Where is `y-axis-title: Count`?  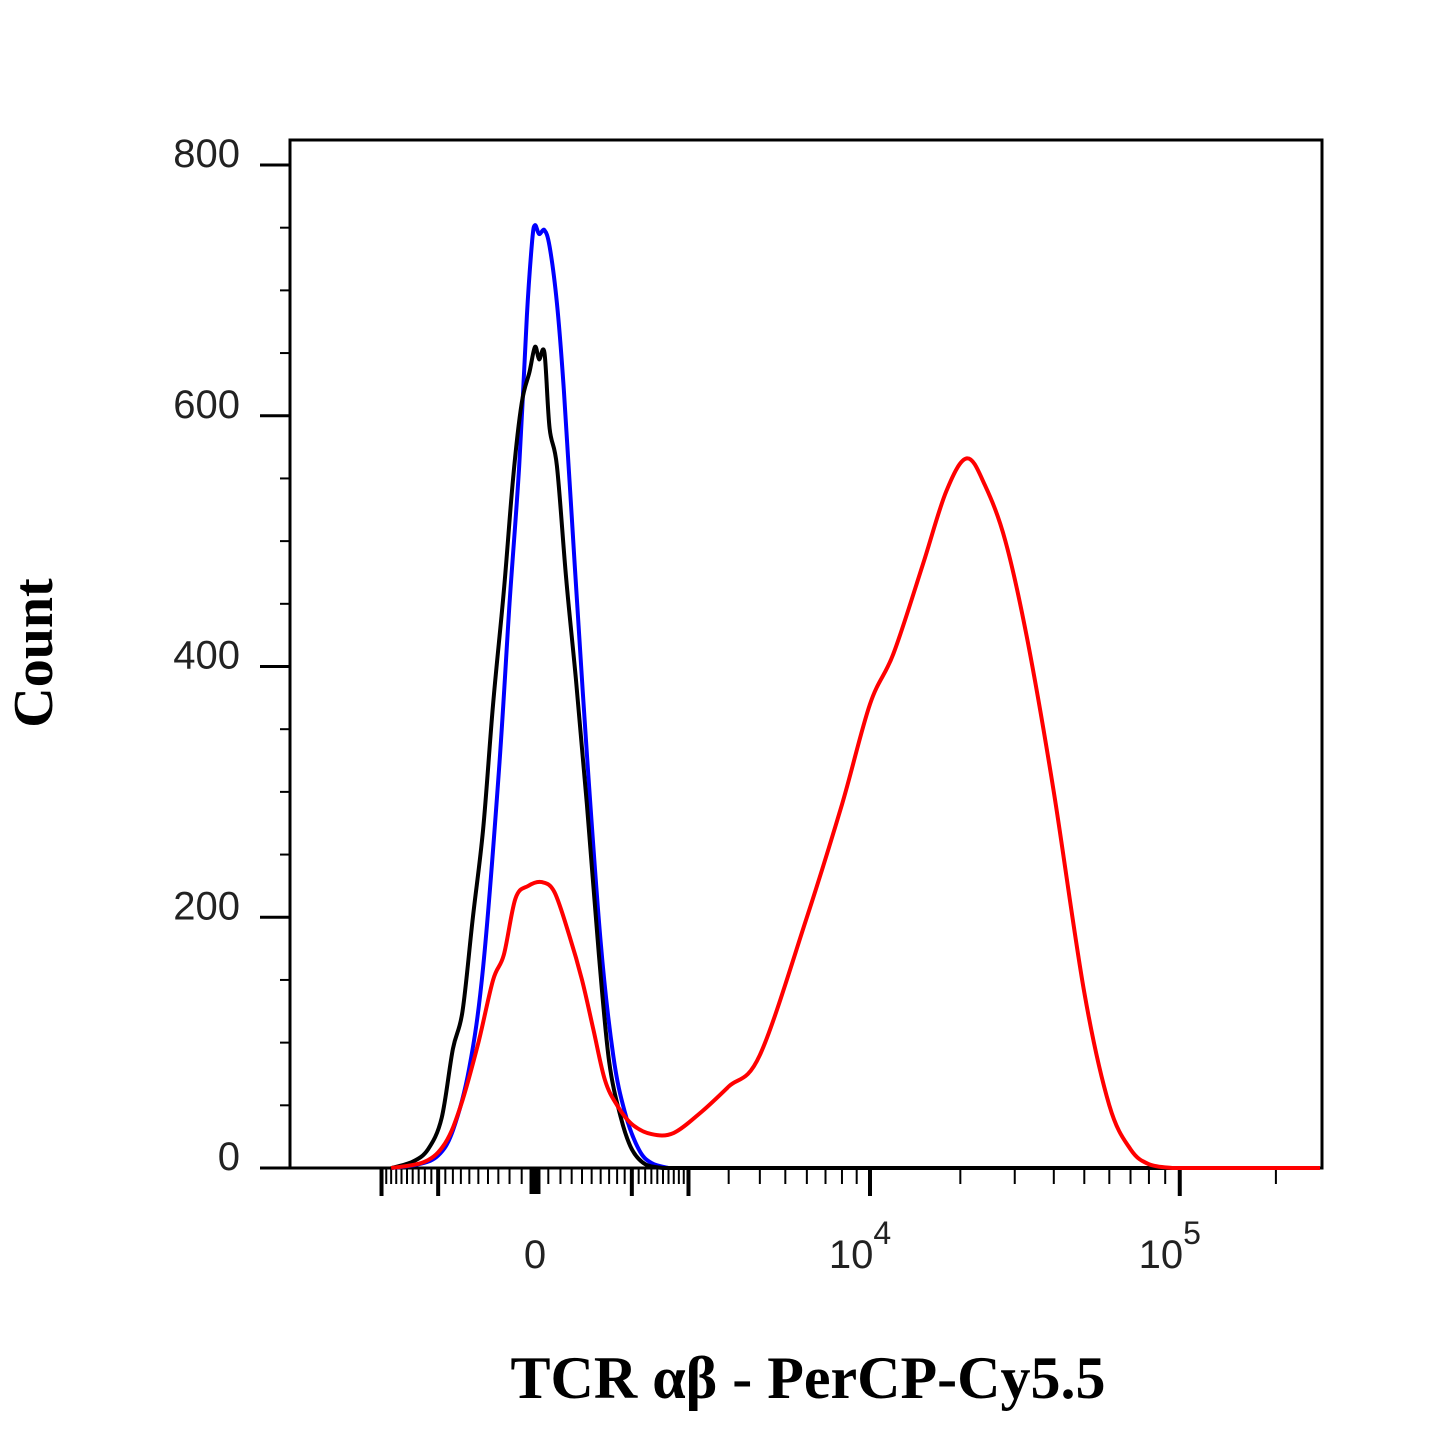 y-axis-title: Count is located at coordinates (34, 653).